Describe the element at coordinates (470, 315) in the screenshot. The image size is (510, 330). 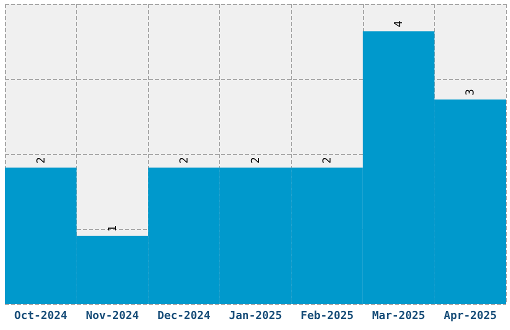
I see `x-tick-label: Apr-2025` at that location.